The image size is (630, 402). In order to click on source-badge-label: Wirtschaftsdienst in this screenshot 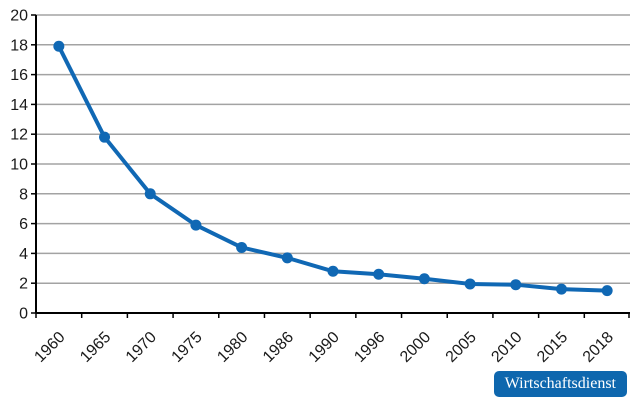, I will do `click(560, 383)`.